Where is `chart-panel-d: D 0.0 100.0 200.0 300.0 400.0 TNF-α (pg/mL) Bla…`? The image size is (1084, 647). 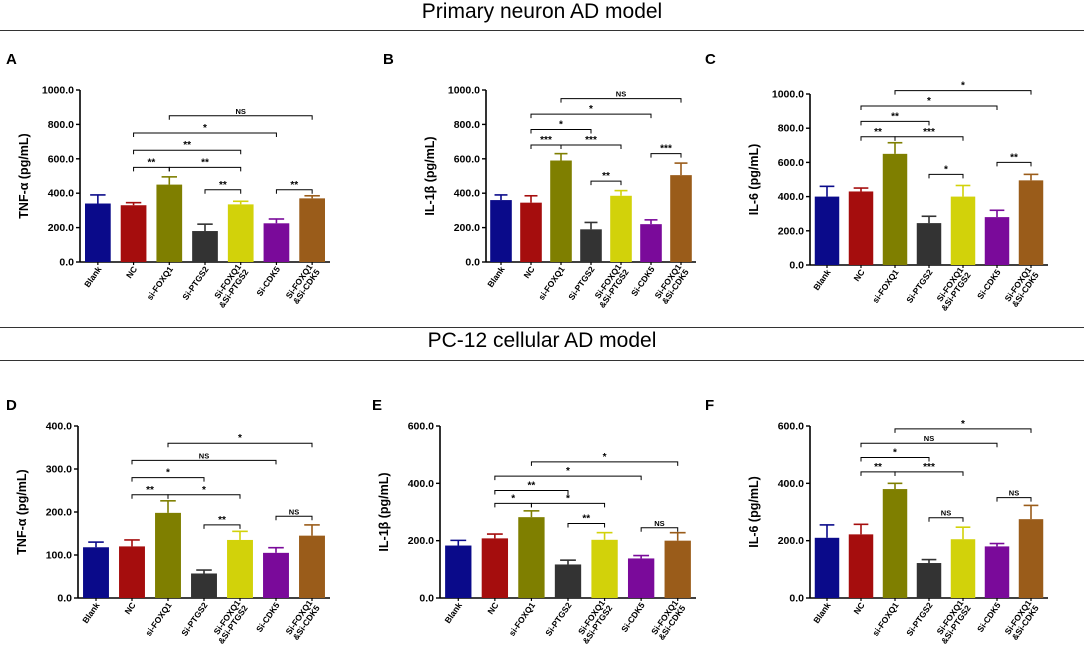 chart-panel-d: D 0.0 100.0 200.0 300.0 400.0 TNF-α (pg/mL) Bla… is located at coordinates (168, 521).